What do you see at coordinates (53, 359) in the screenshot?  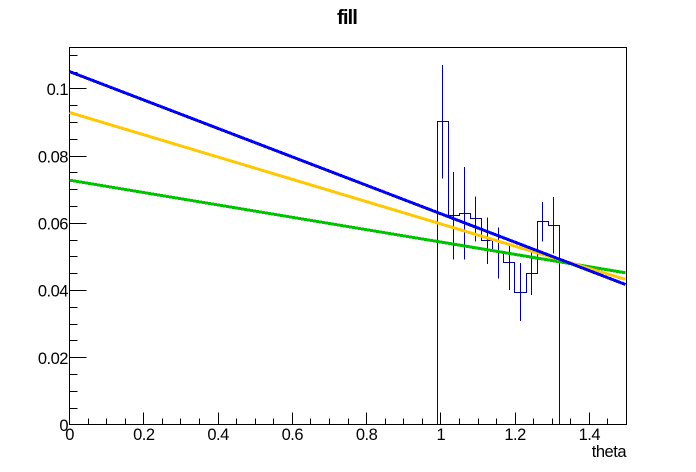 I see `svg-text: 0.02` at bounding box center [53, 359].